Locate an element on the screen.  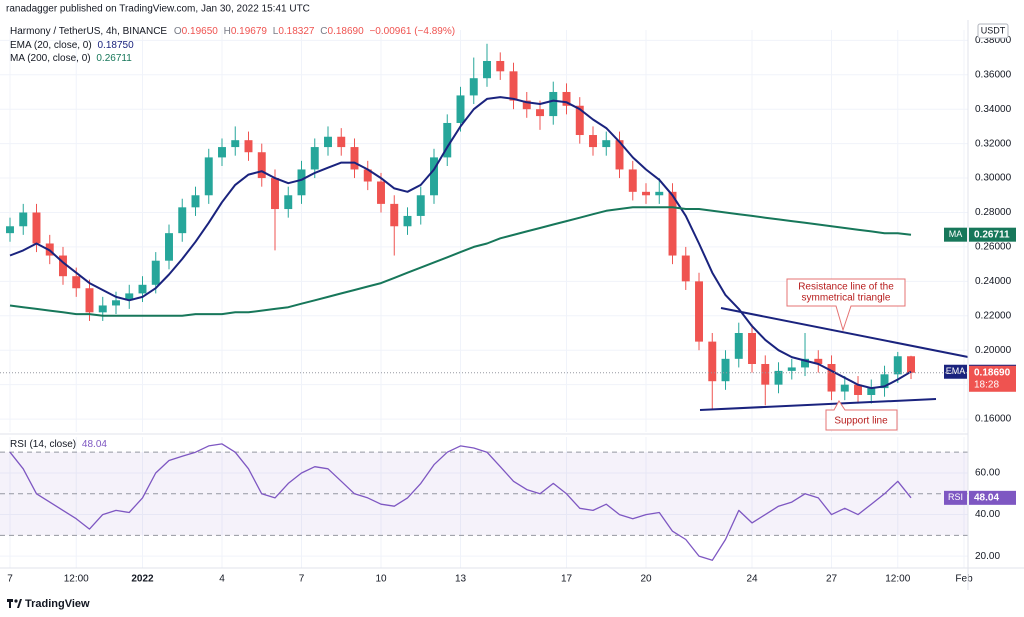
y-tick-label: 0.28000 is located at coordinates (993, 212).